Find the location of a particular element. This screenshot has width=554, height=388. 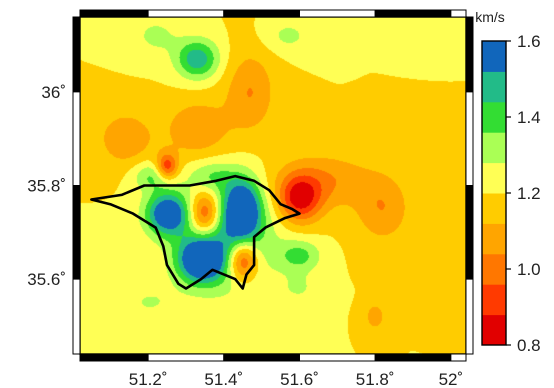

colorbar: km/s 0.8 1.0 1.2 1.4 1.6 is located at coordinates (507, 182).